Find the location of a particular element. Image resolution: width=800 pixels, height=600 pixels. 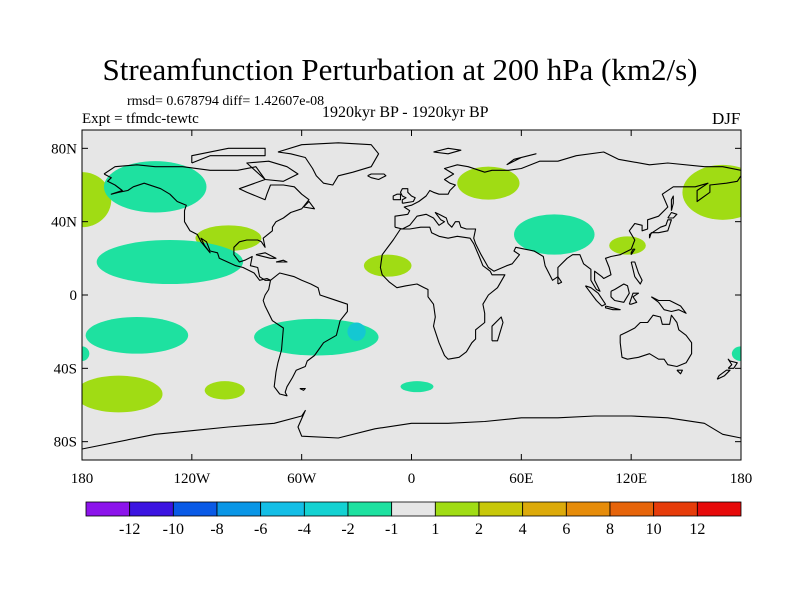

colorbar-label: -8 is located at coordinates (216, 529).